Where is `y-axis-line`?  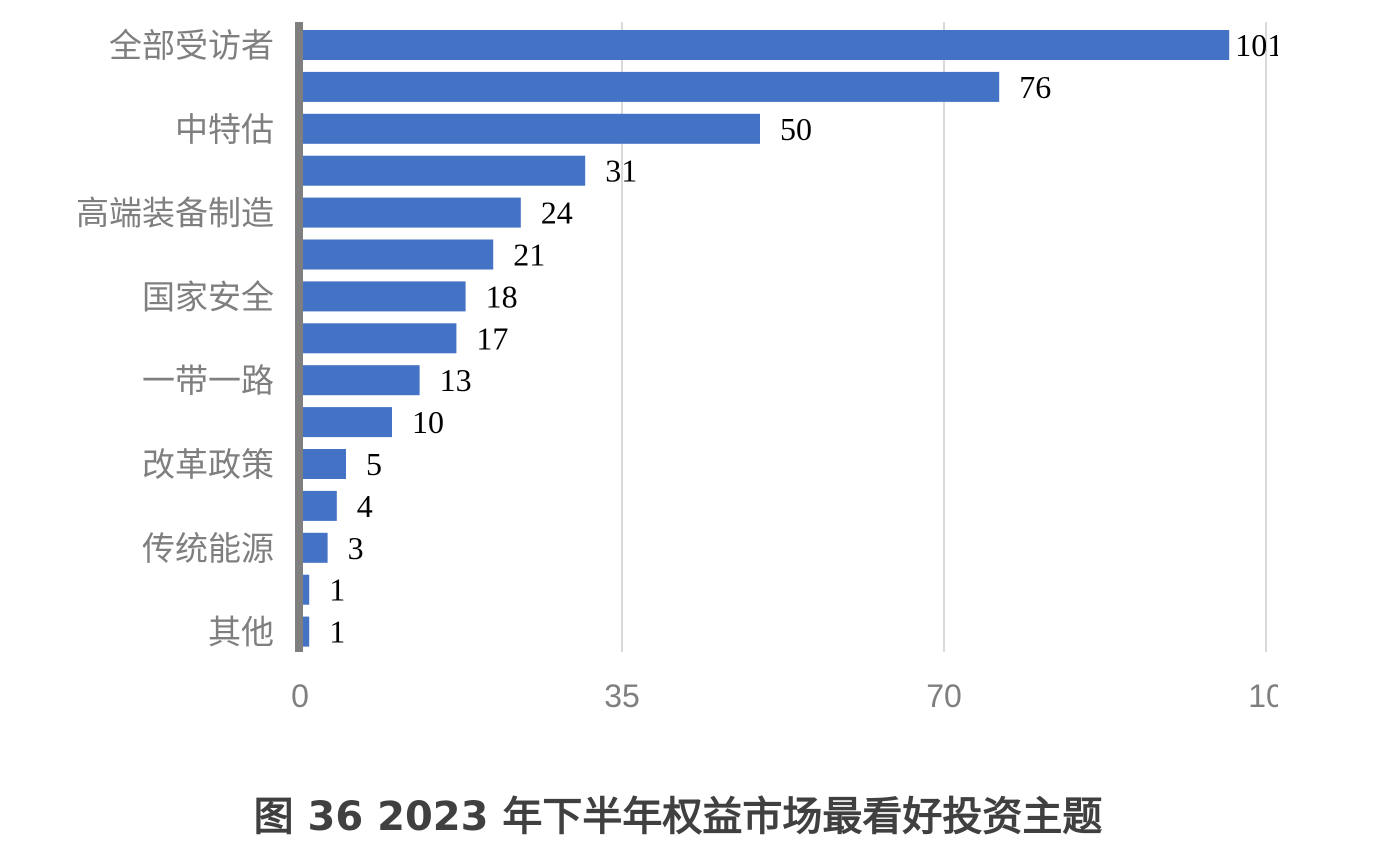 y-axis-line is located at coordinates (299, 337).